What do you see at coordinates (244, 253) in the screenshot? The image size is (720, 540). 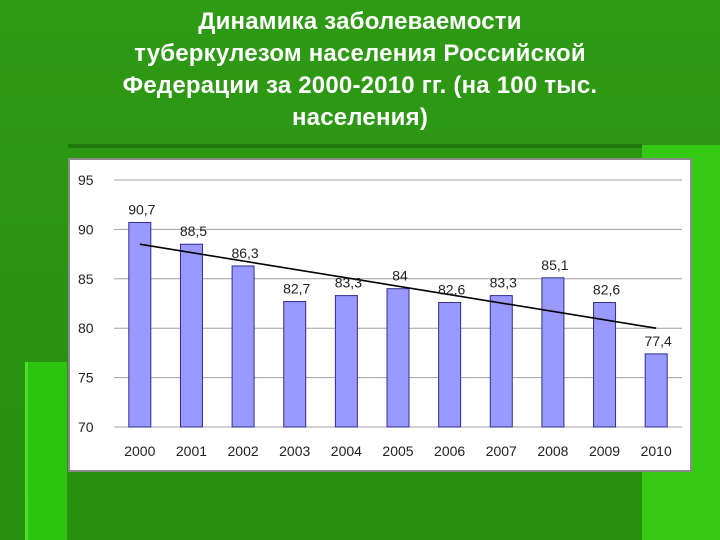 I see `data-label: 86,3` at bounding box center [244, 253].